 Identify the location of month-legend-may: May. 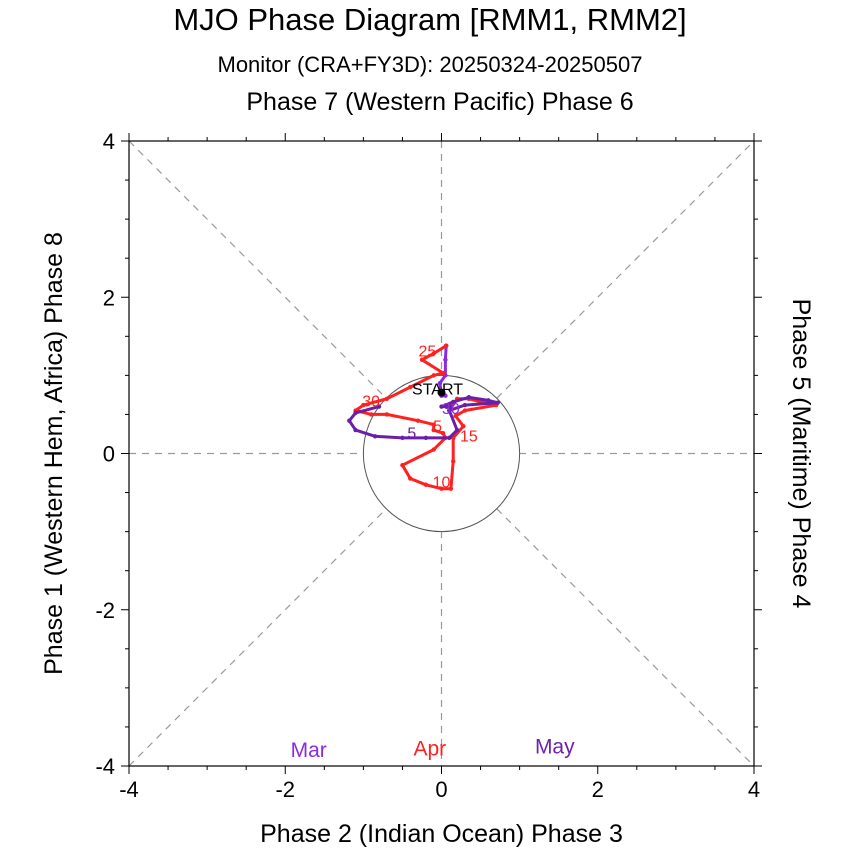
(555, 747).